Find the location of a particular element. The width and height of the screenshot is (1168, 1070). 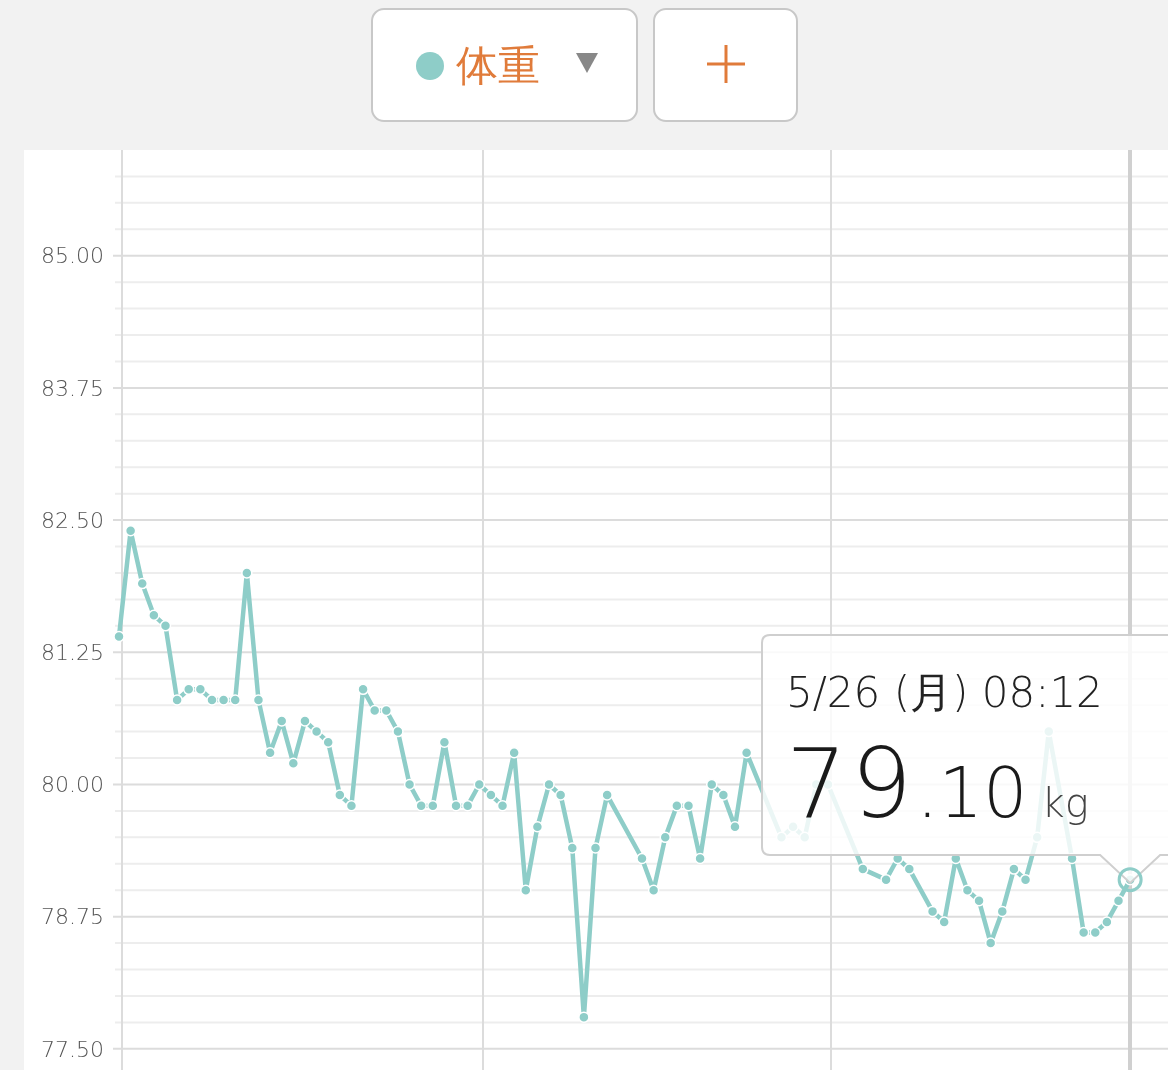

y-tick-label: 82.50 is located at coordinates (72, 520).